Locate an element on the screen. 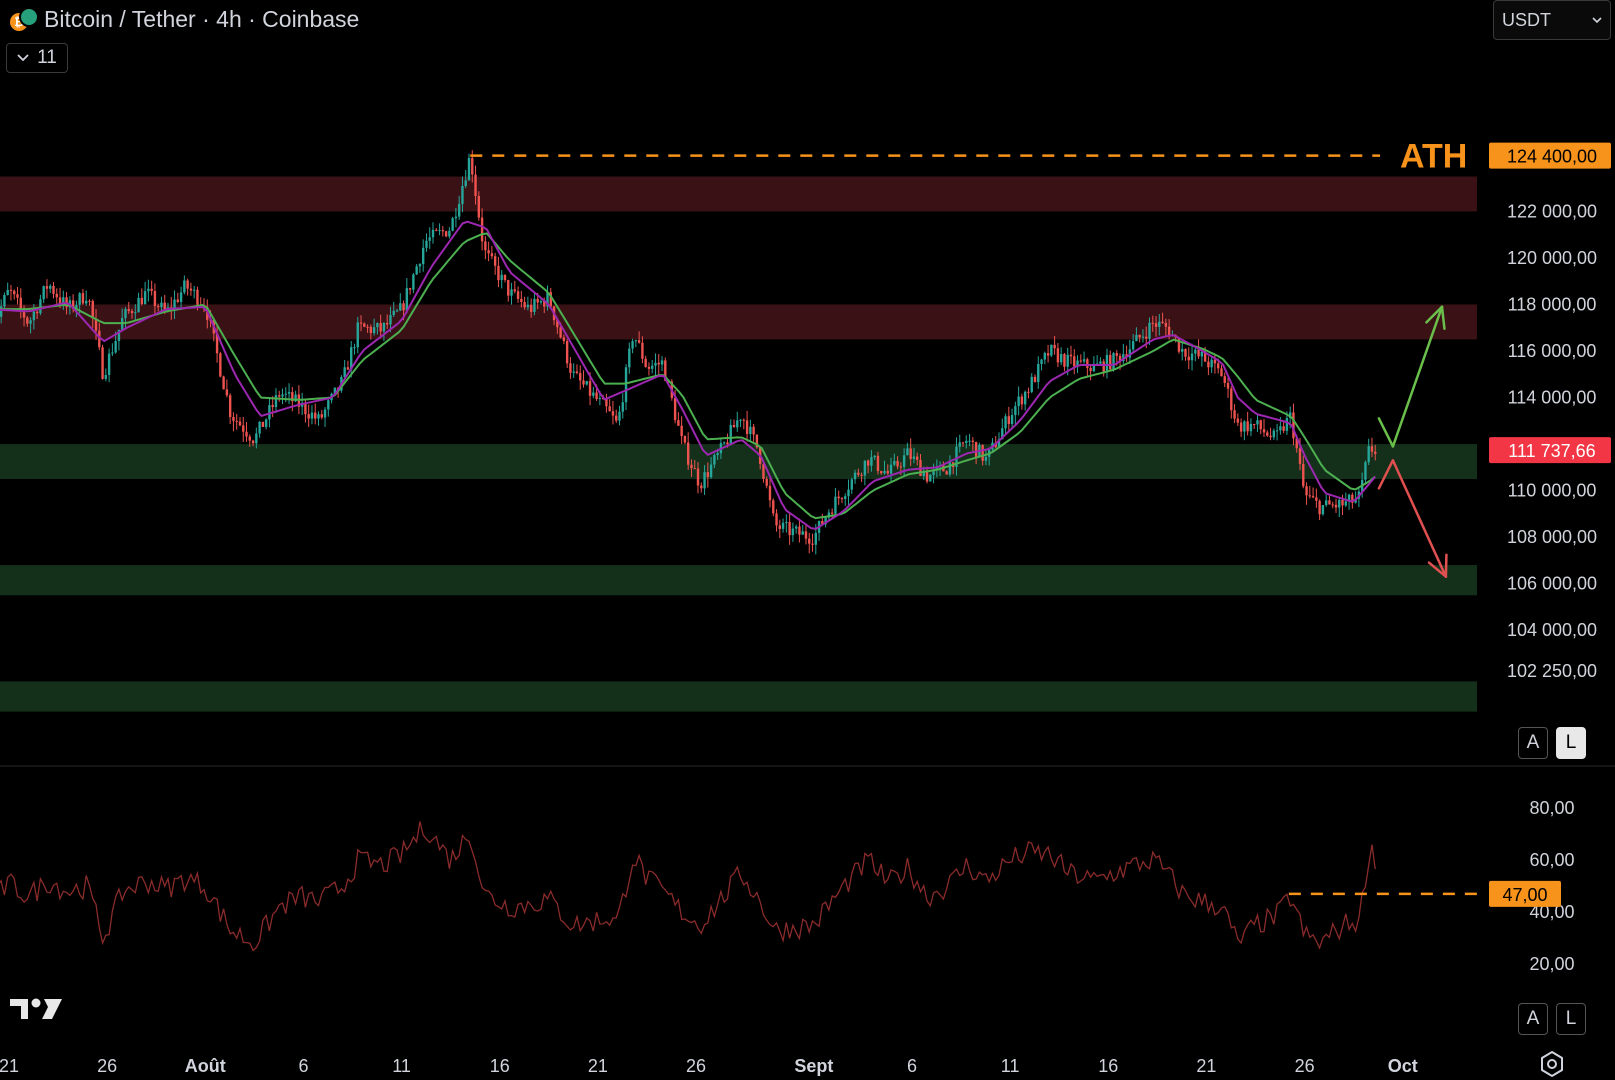 Image resolution: width=1615 pixels, height=1080 pixels. price-axis-label: 106 000,00 is located at coordinates (1552, 584).